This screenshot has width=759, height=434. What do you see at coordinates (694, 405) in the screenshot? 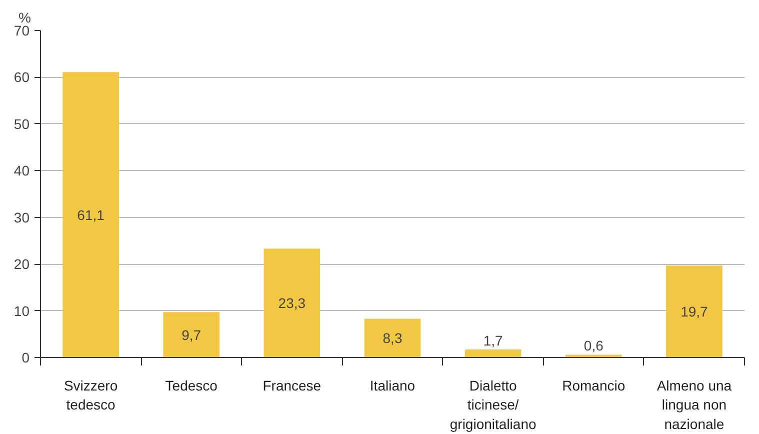
I see `x-tick-label: Almeno una lingua non nazionale` at bounding box center [694, 405].